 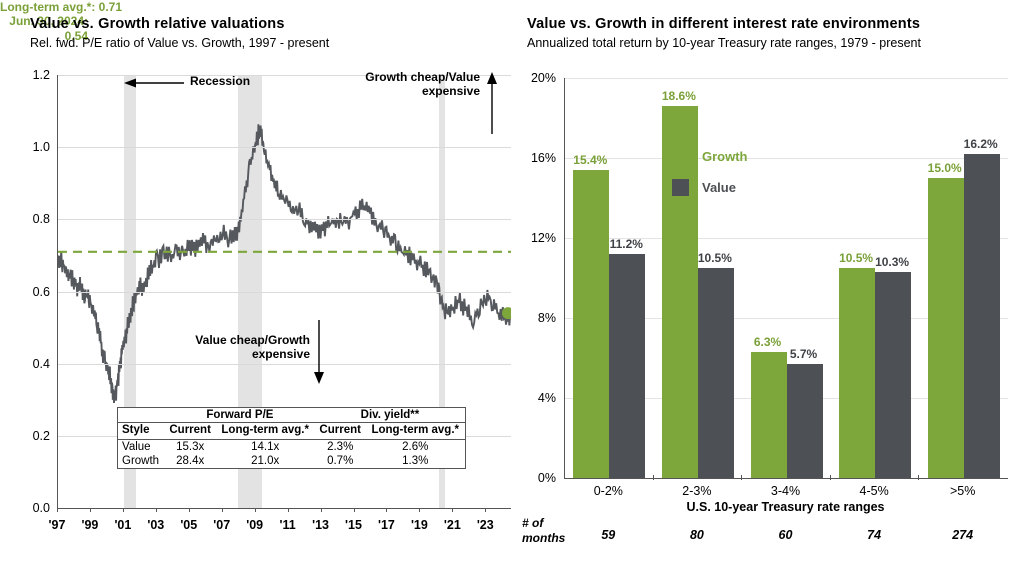 I want to click on table-group-header-row: Forward P/E Div. yield**, so click(x=291, y=415).